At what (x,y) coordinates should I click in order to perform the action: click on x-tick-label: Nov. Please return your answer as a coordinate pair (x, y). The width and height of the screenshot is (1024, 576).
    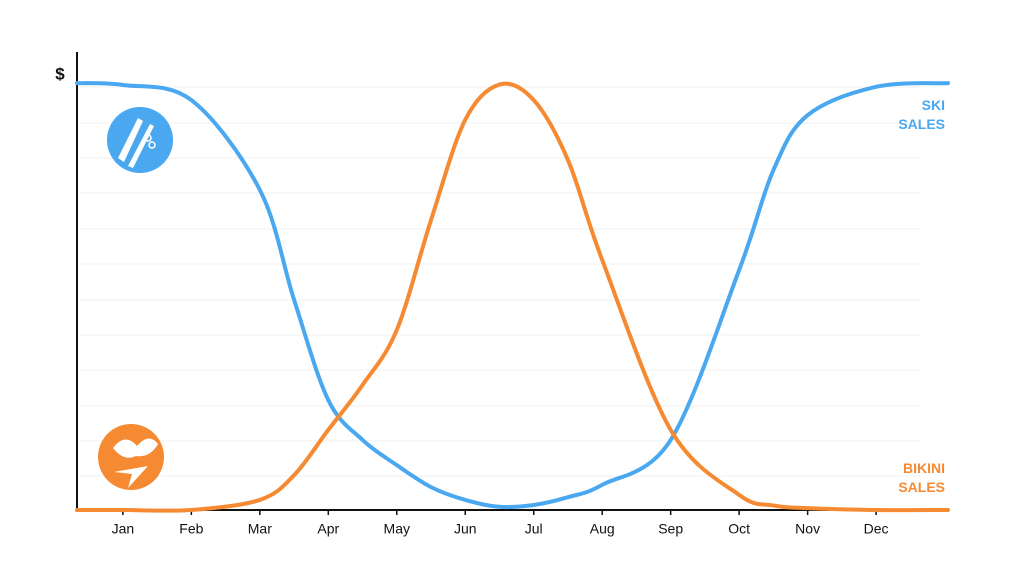
    Looking at the image, I should click on (807, 529).